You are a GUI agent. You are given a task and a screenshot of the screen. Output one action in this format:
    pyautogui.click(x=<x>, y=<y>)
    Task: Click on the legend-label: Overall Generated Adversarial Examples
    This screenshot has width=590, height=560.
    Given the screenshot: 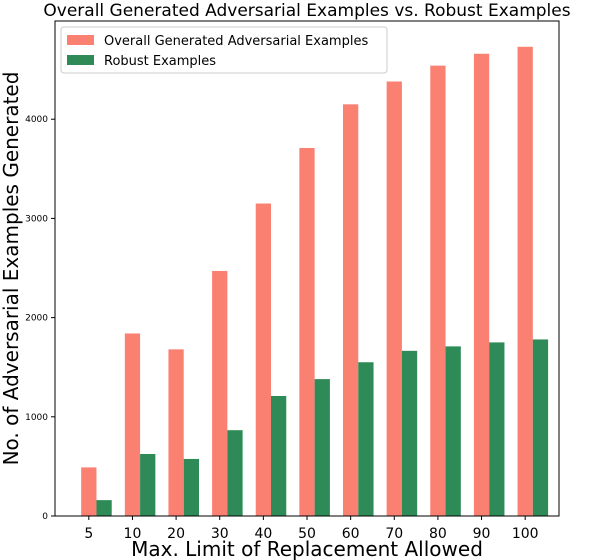 What is the action you would take?
    pyautogui.click(x=236, y=41)
    